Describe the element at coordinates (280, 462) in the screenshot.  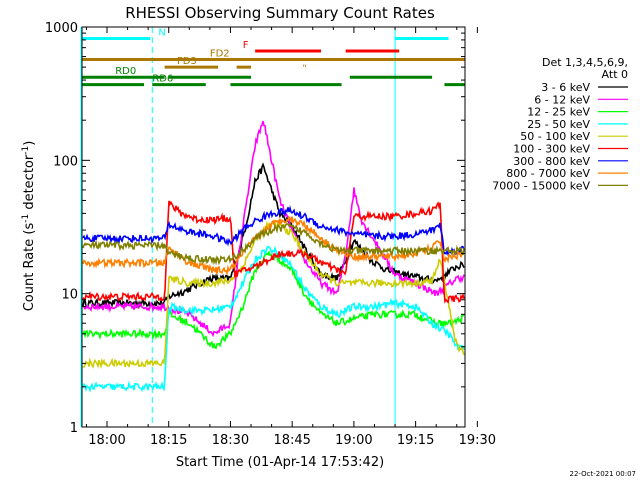
I see `x-axis-label: Start Time (01-Apr-14 17:53:42)` at that location.